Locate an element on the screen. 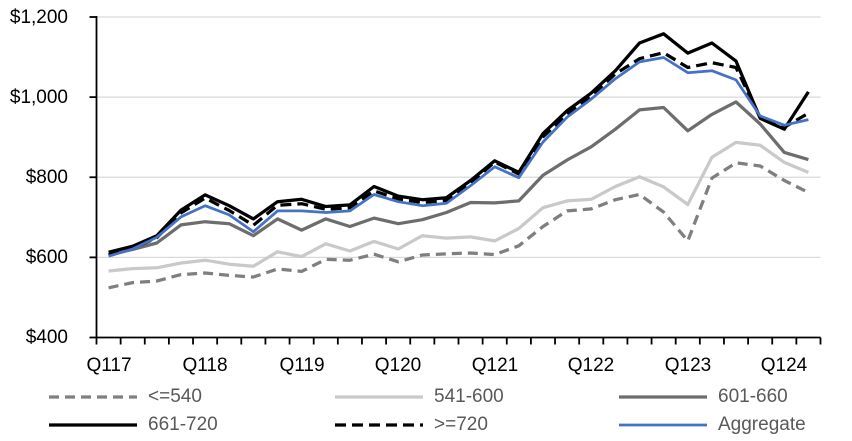  legend-item-661-720: 661-720 is located at coordinates (133, 425).